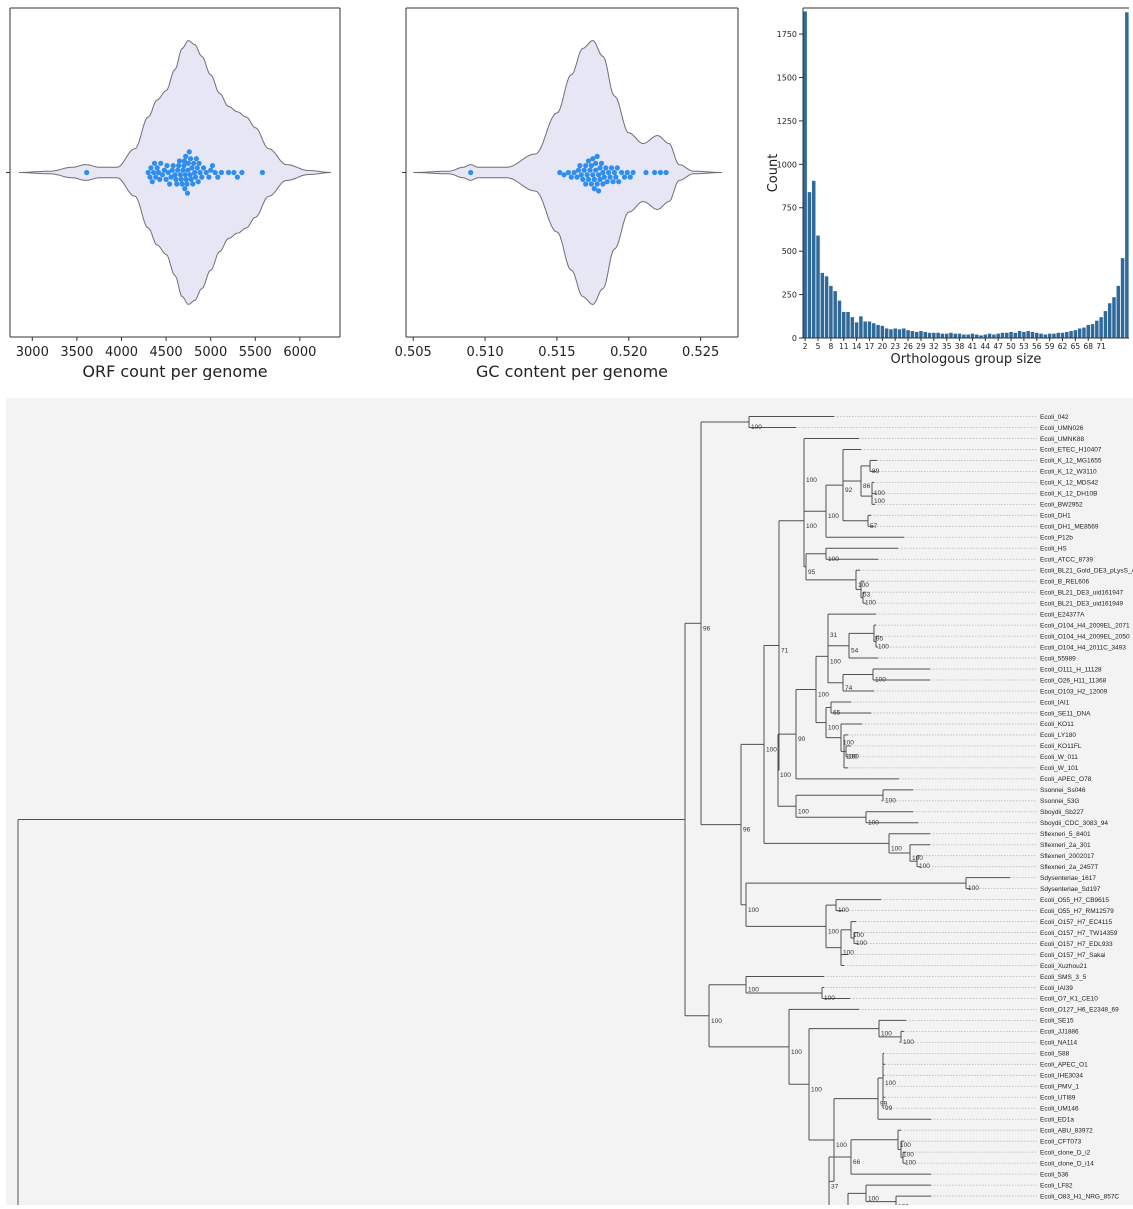  What do you see at coordinates (1061, 505) in the screenshot?
I see `tree-tip-label: Ecoli_BW2952` at bounding box center [1061, 505].